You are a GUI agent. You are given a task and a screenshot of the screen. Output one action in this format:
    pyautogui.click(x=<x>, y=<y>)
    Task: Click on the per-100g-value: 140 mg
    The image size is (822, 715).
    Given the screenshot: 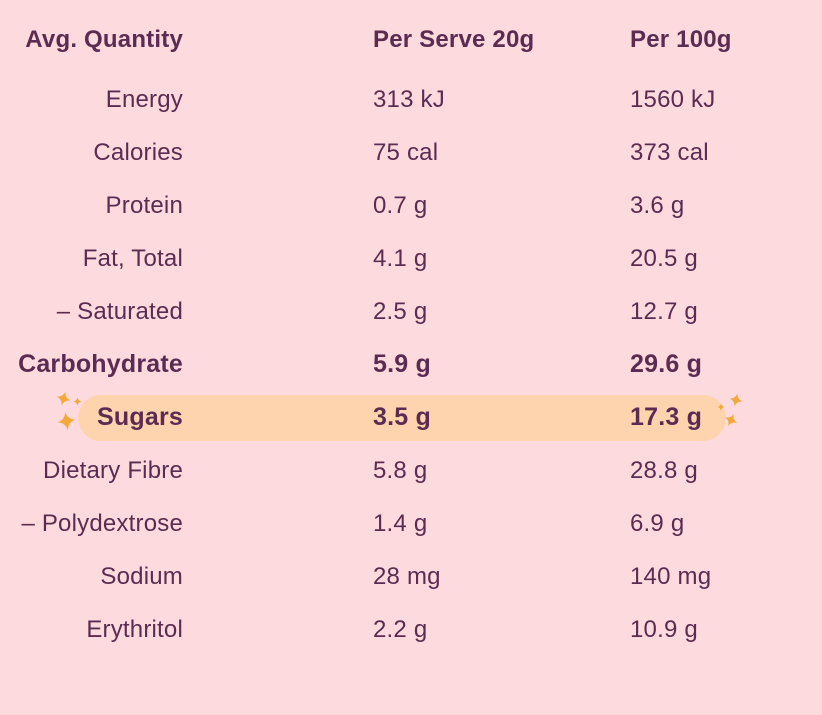 What is the action you would take?
    pyautogui.click(x=671, y=576)
    